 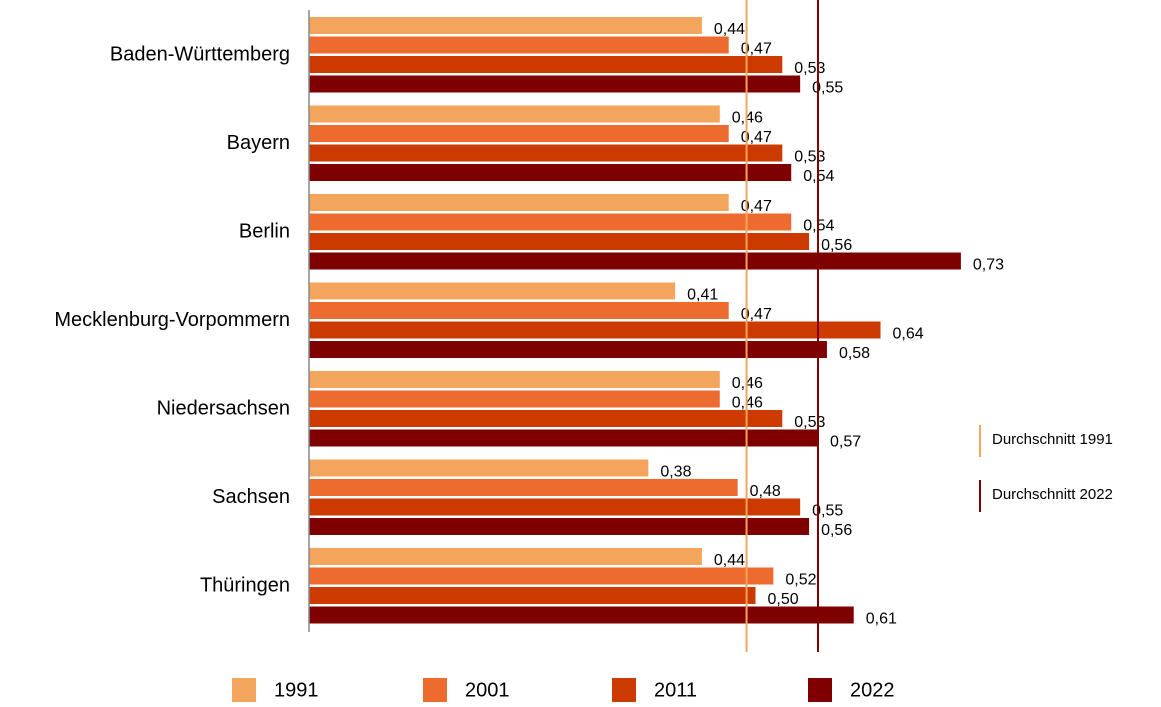 I want to click on legend-label: 2011, so click(x=675, y=690).